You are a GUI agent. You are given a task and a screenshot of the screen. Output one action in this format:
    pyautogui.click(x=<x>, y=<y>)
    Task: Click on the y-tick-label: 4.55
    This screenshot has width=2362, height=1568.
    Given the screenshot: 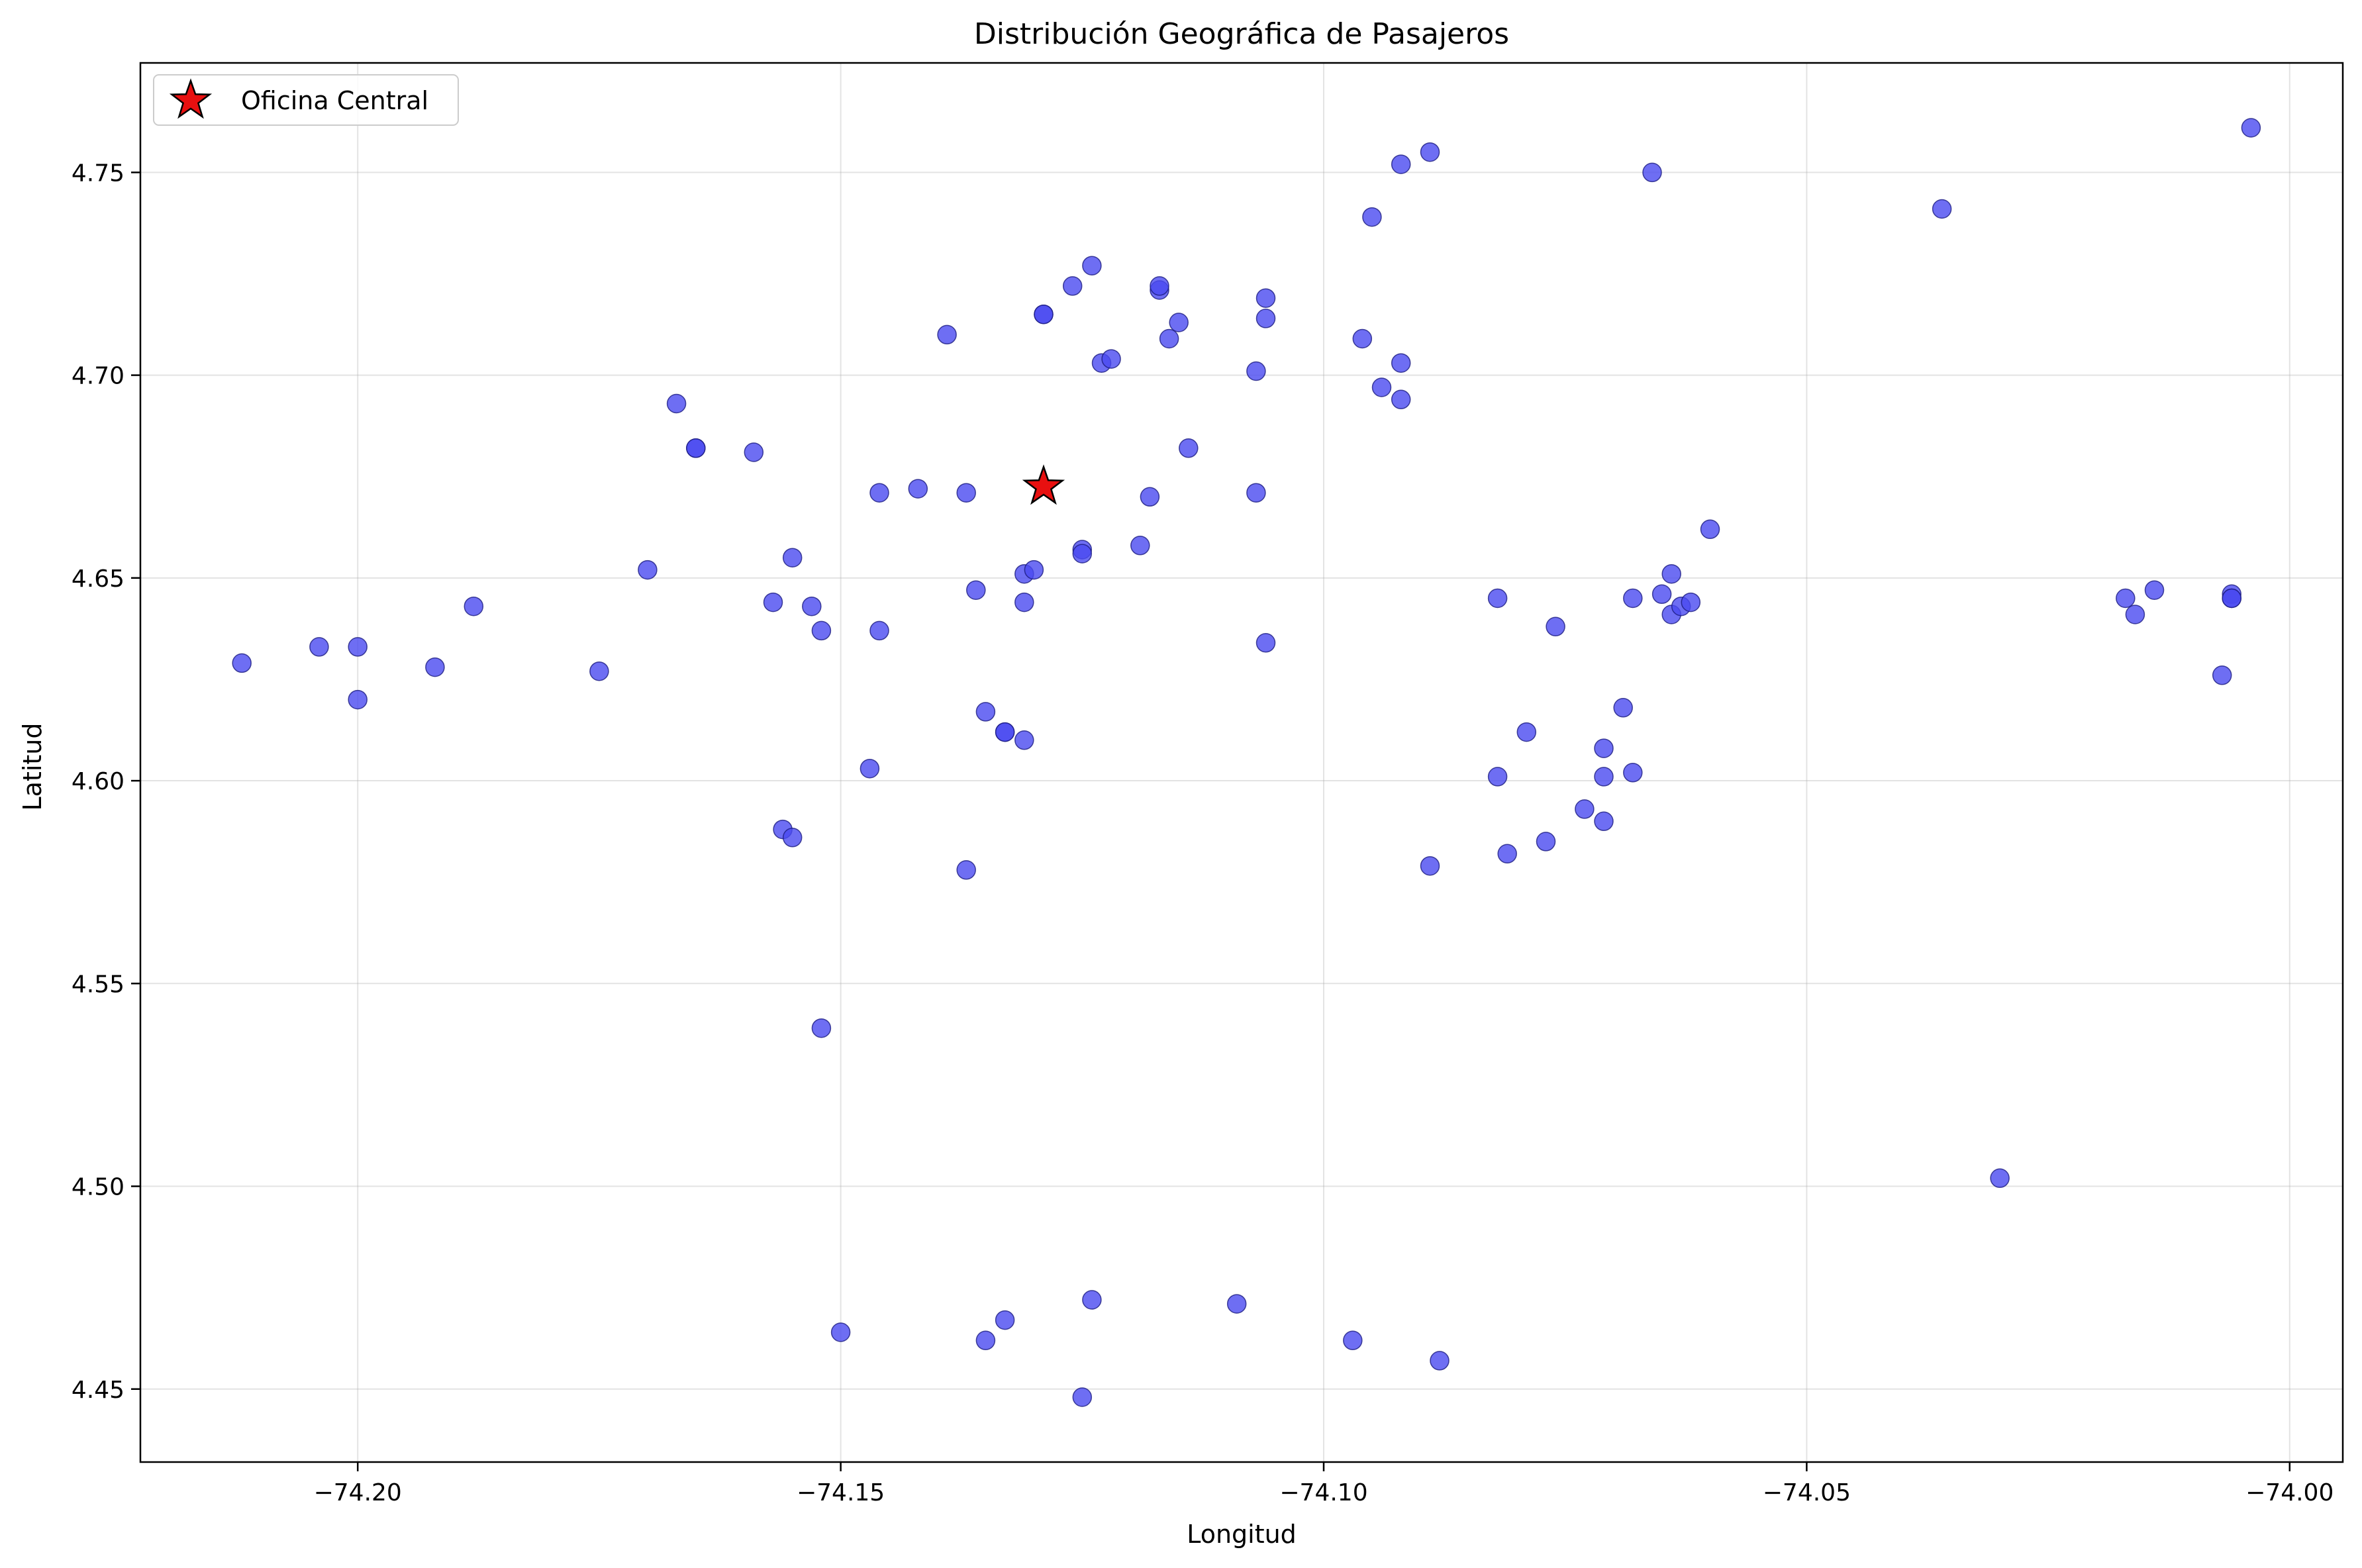 What is the action you would take?
    pyautogui.click(x=98, y=984)
    